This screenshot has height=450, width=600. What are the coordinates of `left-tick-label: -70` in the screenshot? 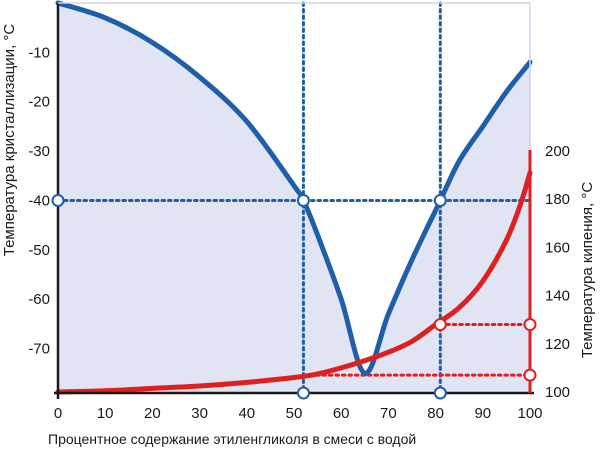 It's located at (39, 349).